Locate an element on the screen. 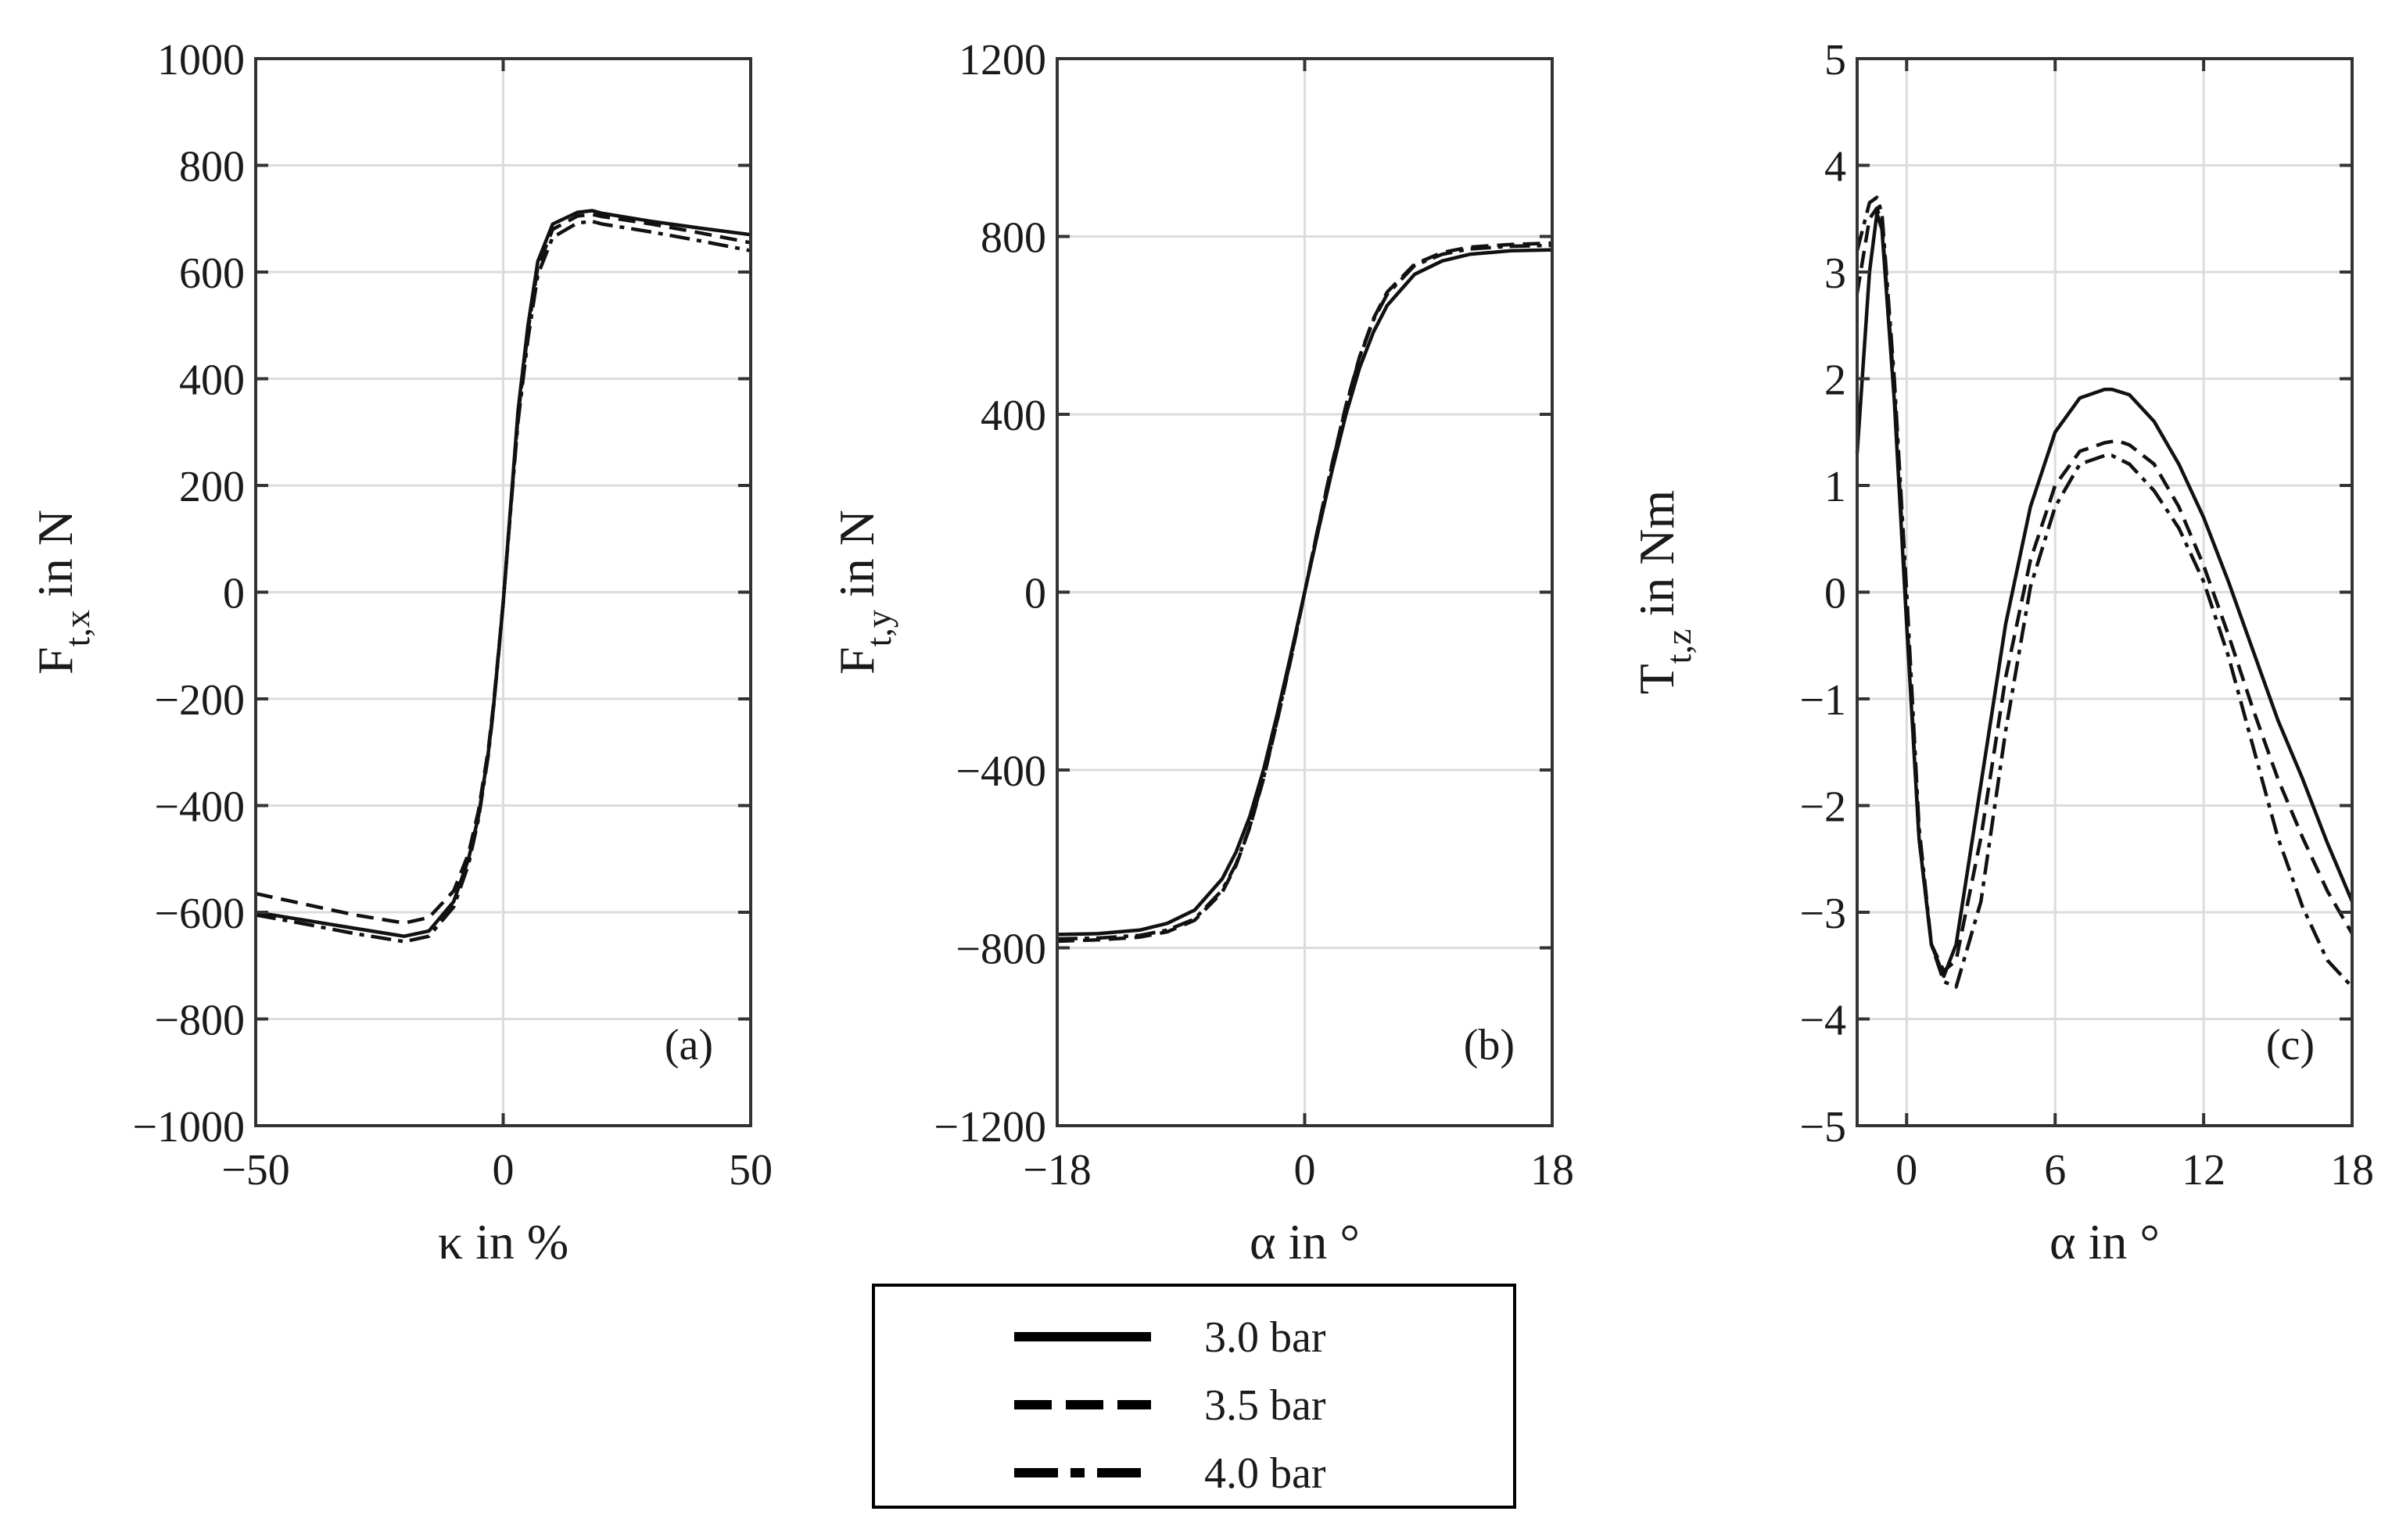 The height and width of the screenshot is (1540, 2392). panel-a-ytick-label-5: 0 is located at coordinates (234, 594).